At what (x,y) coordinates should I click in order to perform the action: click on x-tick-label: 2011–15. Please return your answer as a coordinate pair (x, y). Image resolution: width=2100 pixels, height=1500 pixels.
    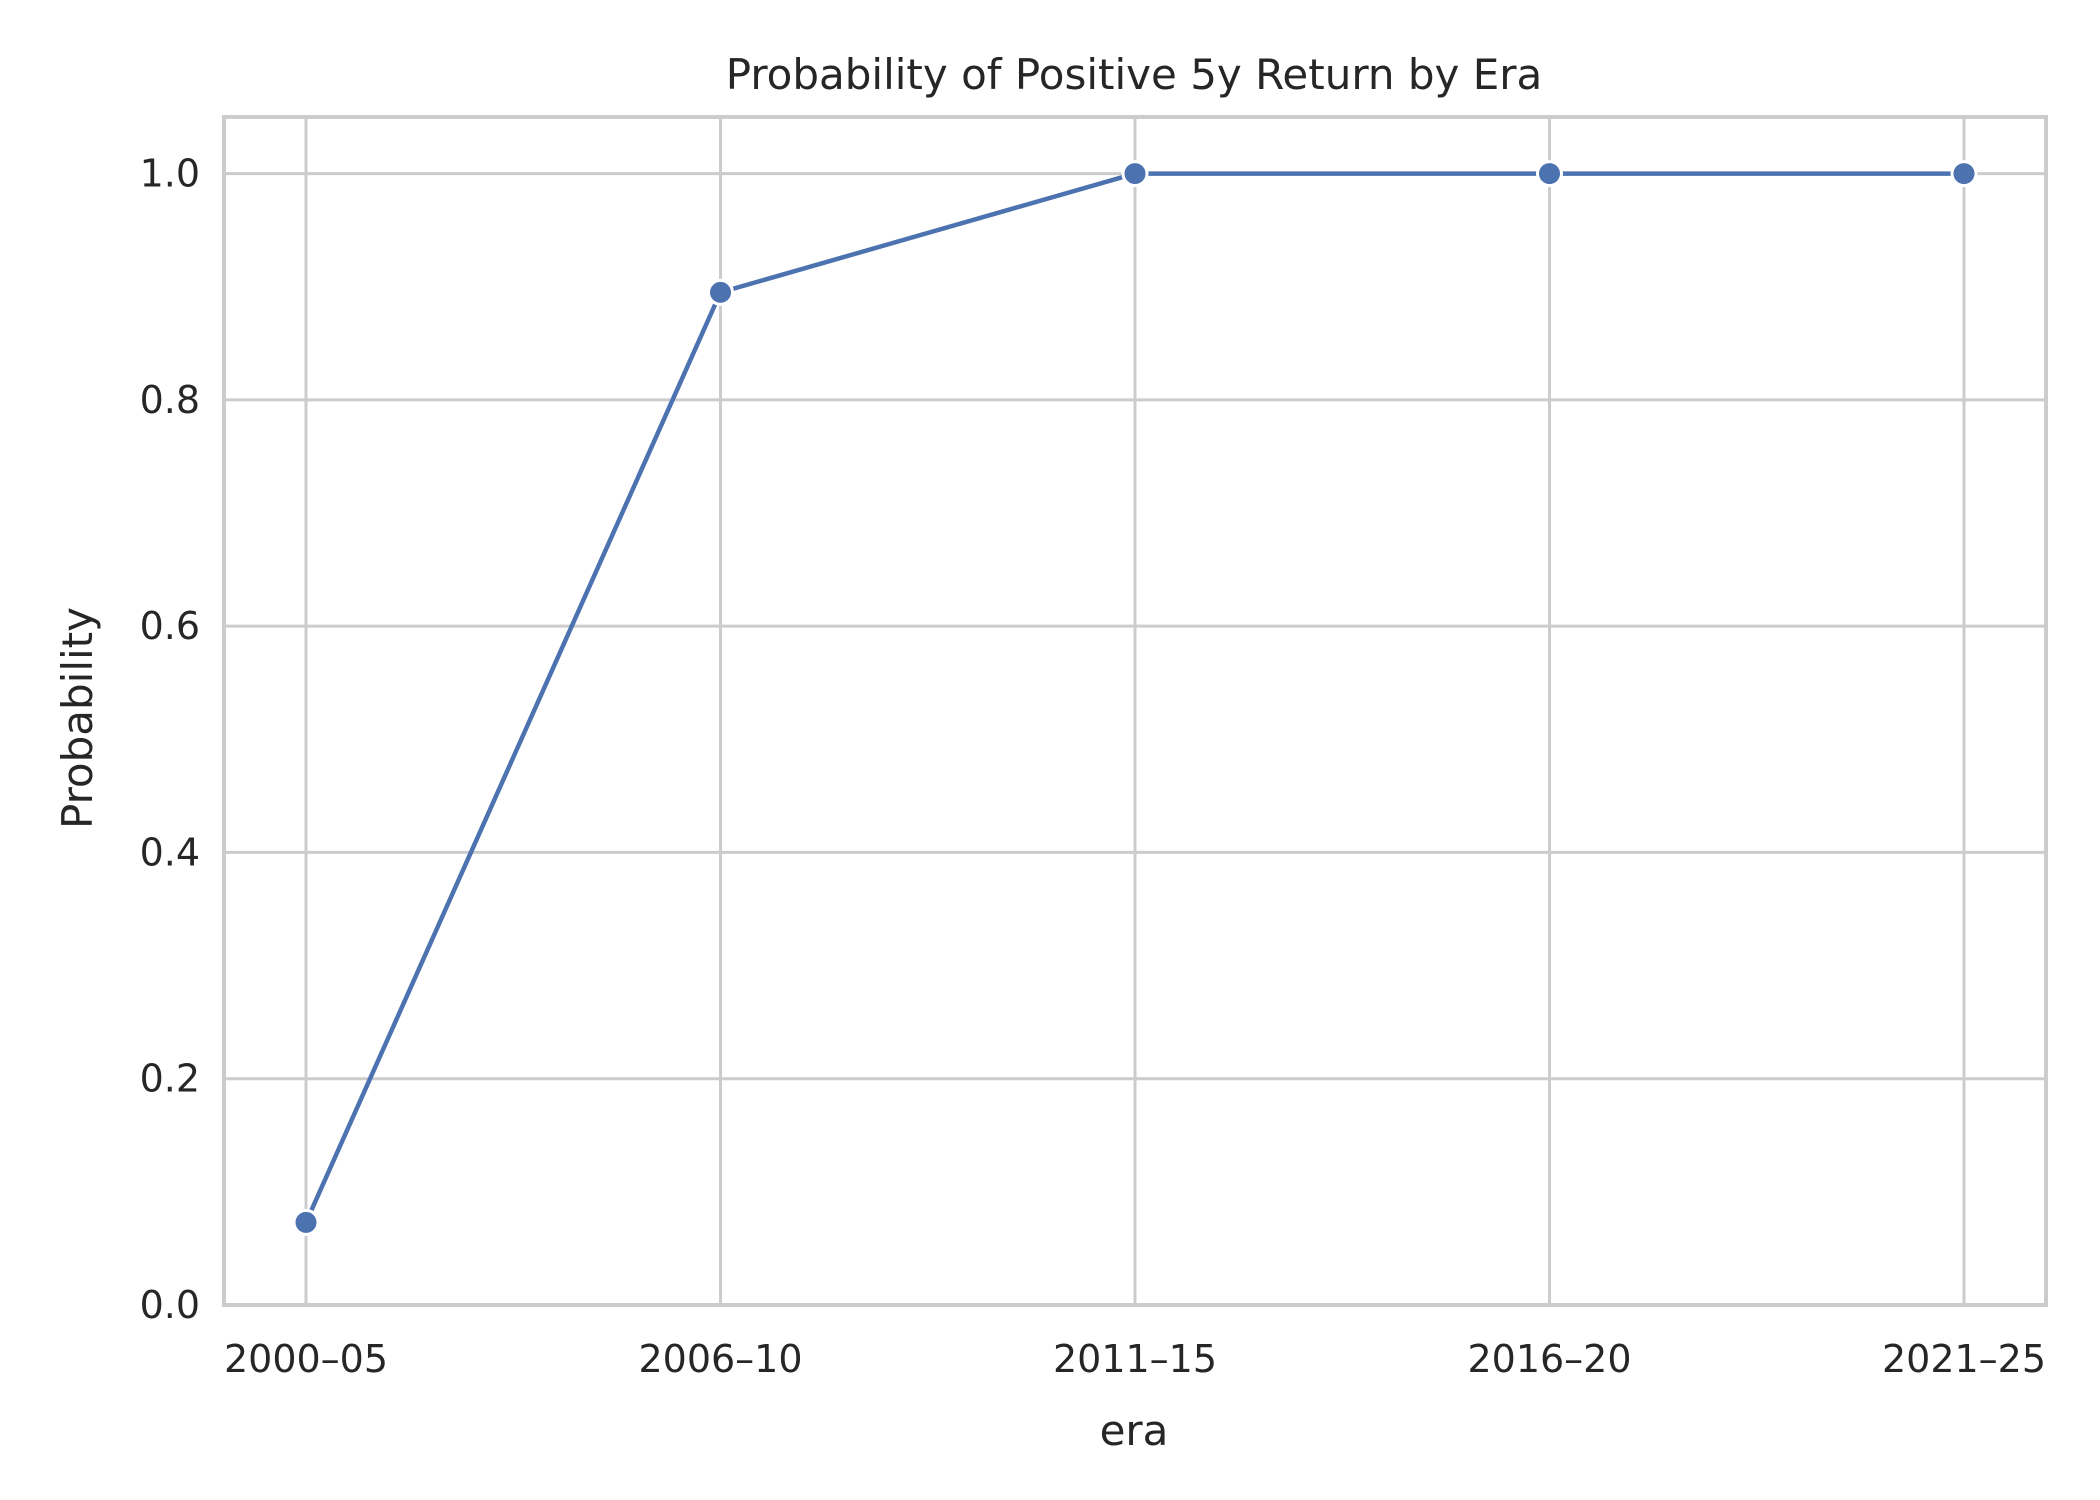
    Looking at the image, I should click on (1135, 1359).